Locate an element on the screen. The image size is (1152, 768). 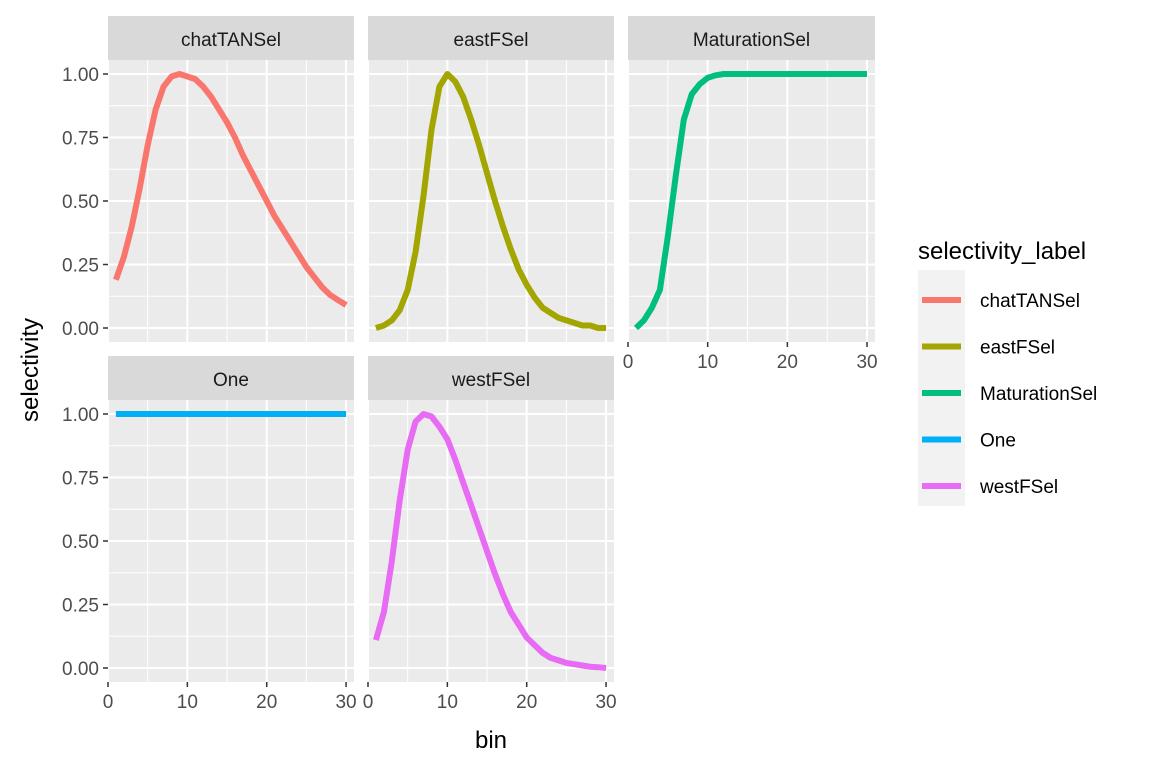
panel-chatTANSel: chatTANSel 0.00 0.25 0.50 0.75 1.00 is located at coordinates (208, 179).